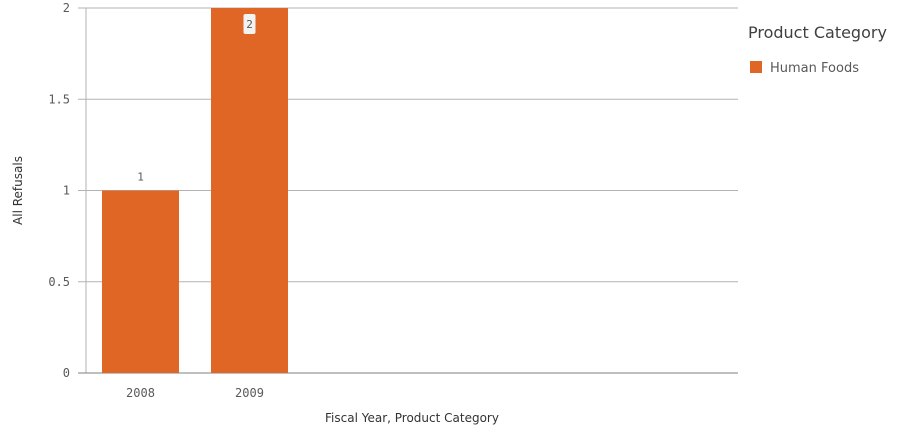 The image size is (907, 430). I want to click on x-tick-label-2008: 2008, so click(140, 393).